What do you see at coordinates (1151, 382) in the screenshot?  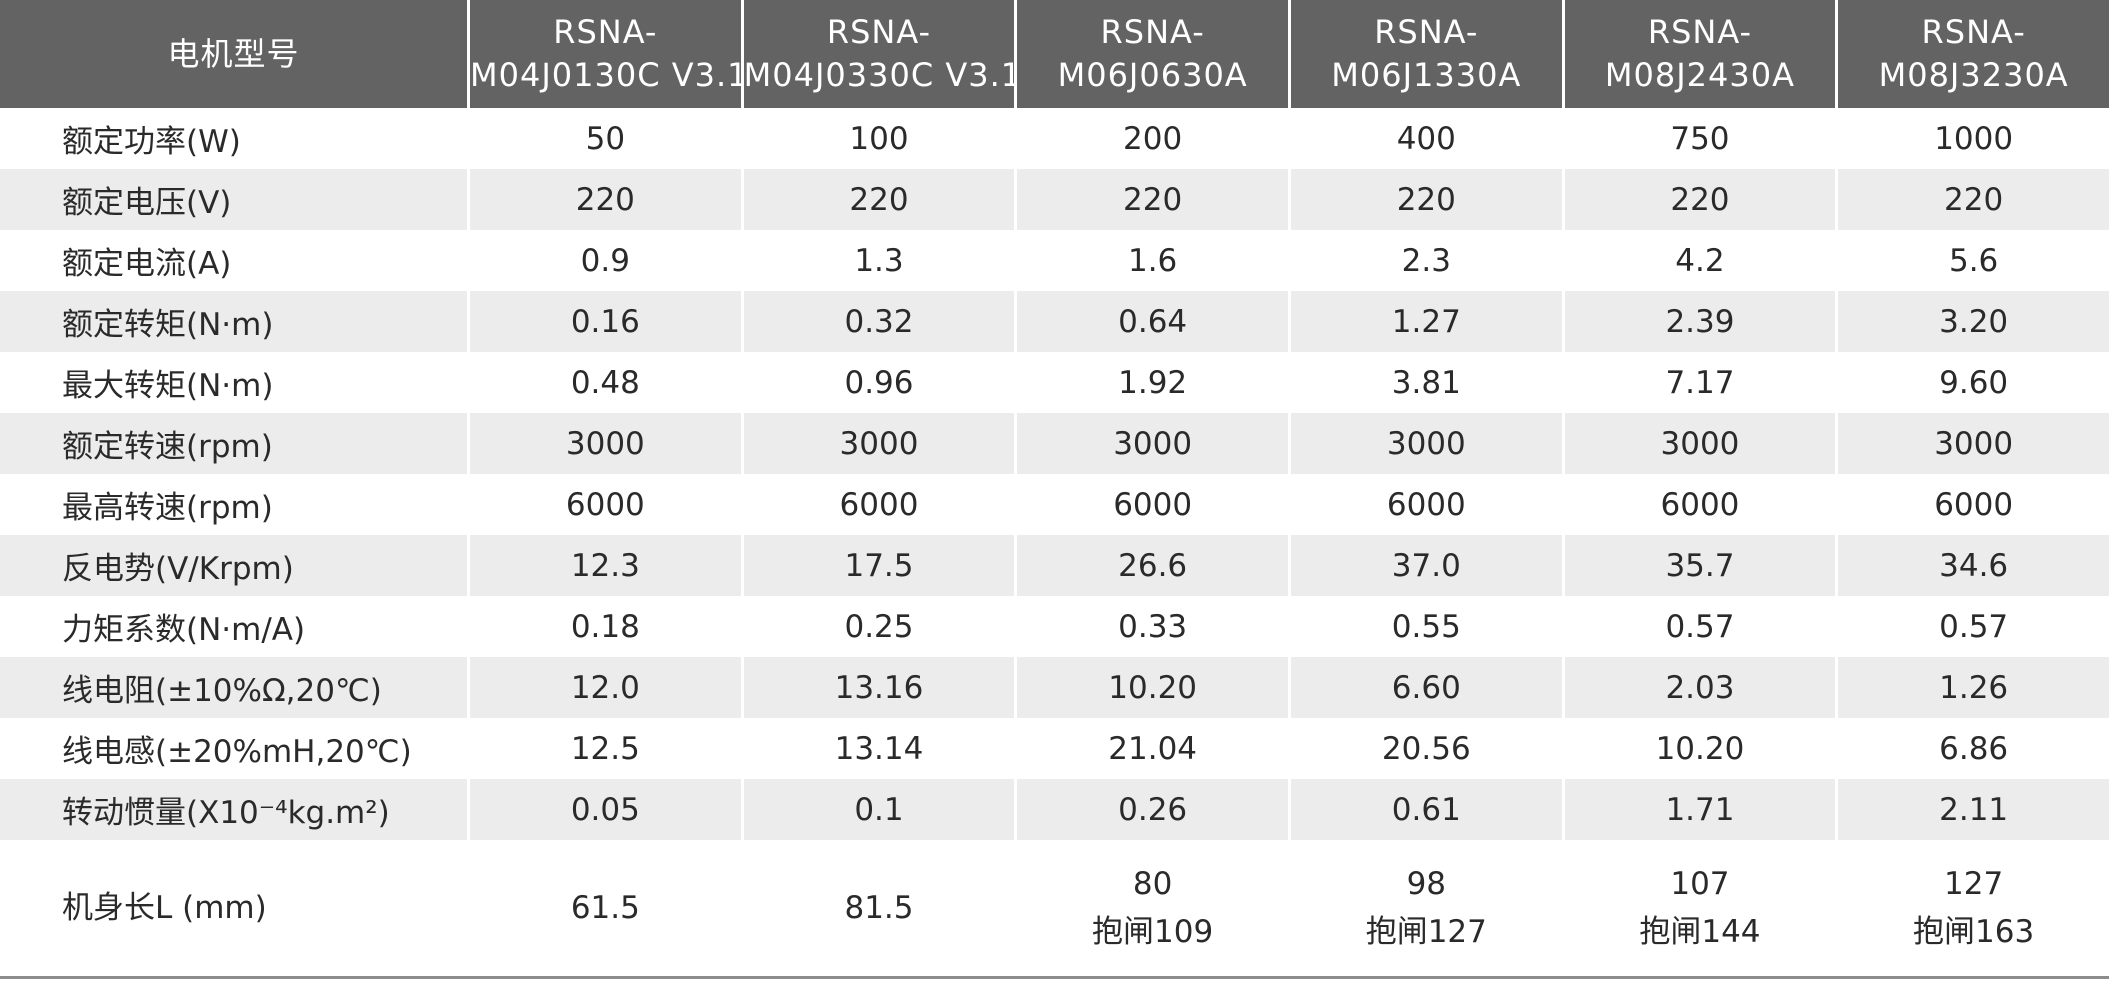 I see `value-cell: 1.92` at bounding box center [1151, 382].